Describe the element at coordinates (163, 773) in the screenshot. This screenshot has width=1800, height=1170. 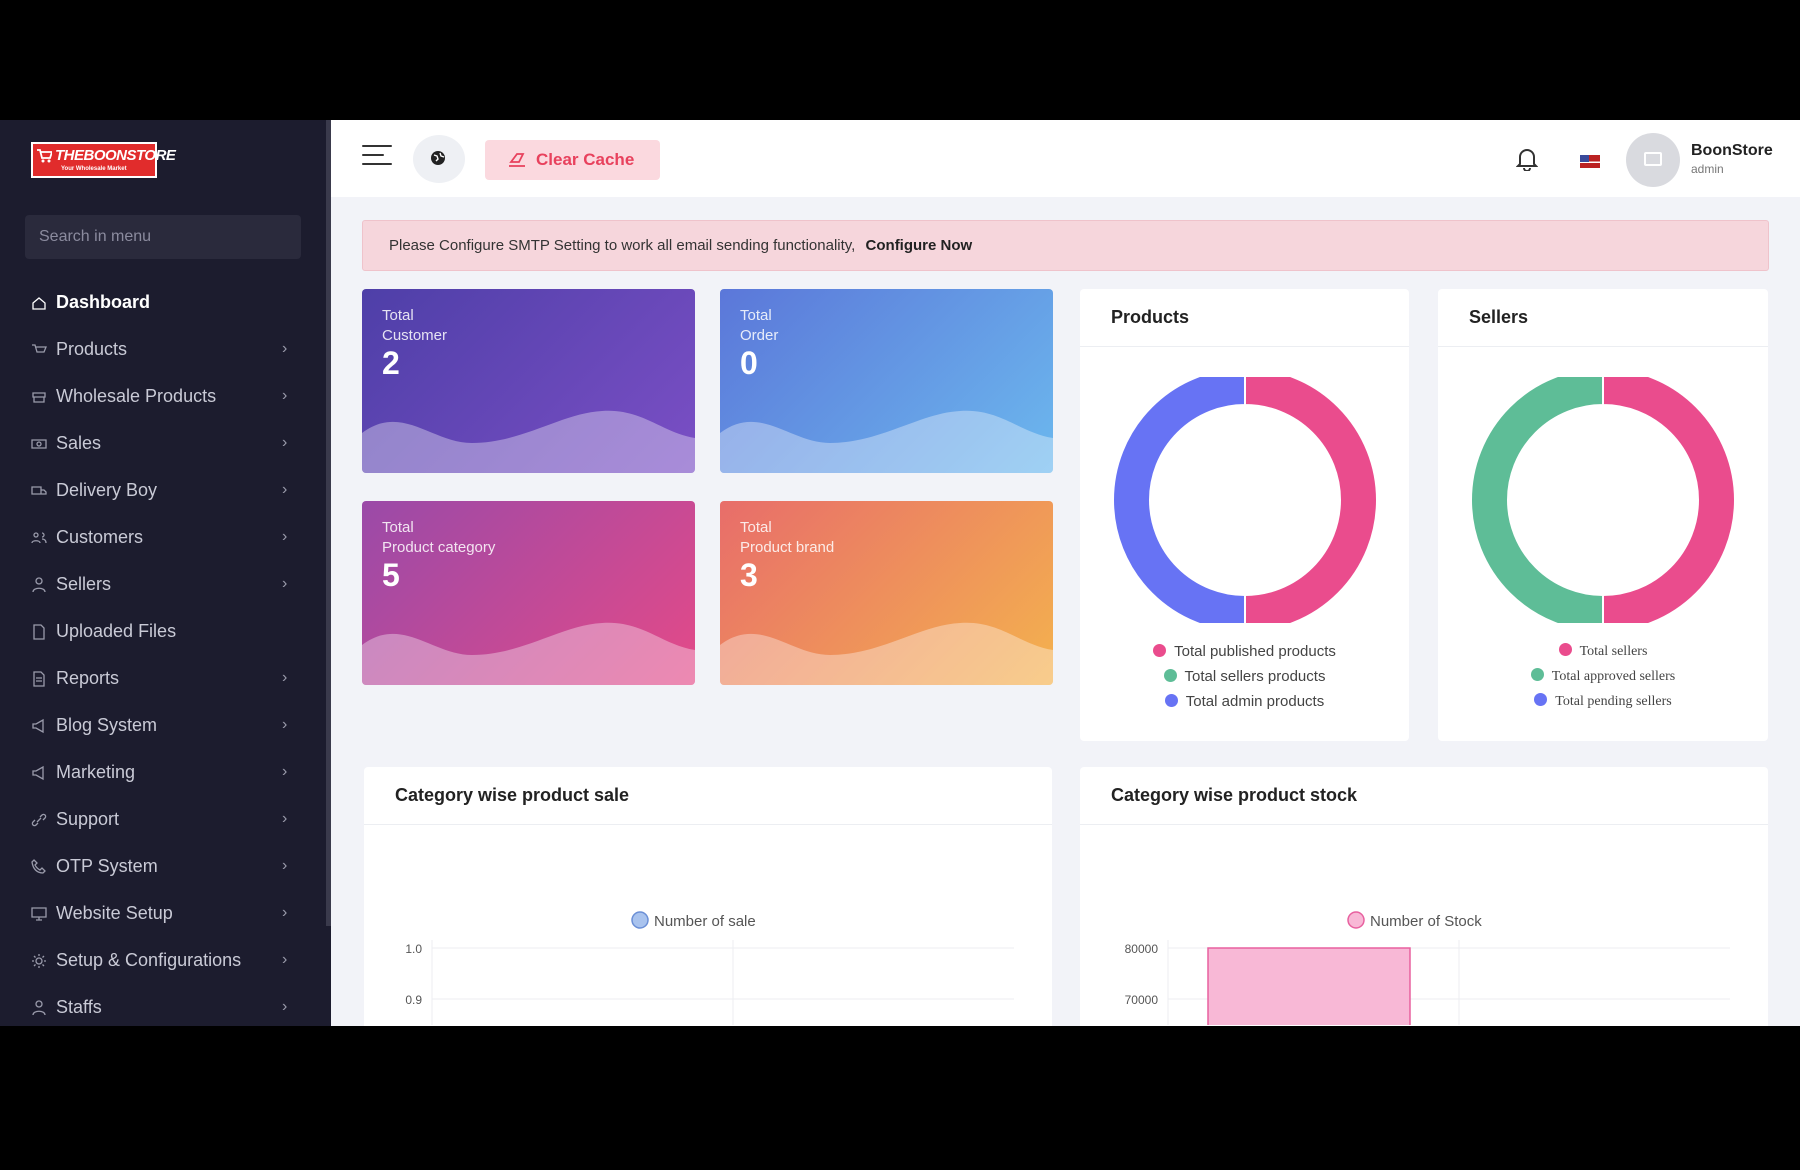
I see `sidebar-item-marketing: Marketing ›` at that location.